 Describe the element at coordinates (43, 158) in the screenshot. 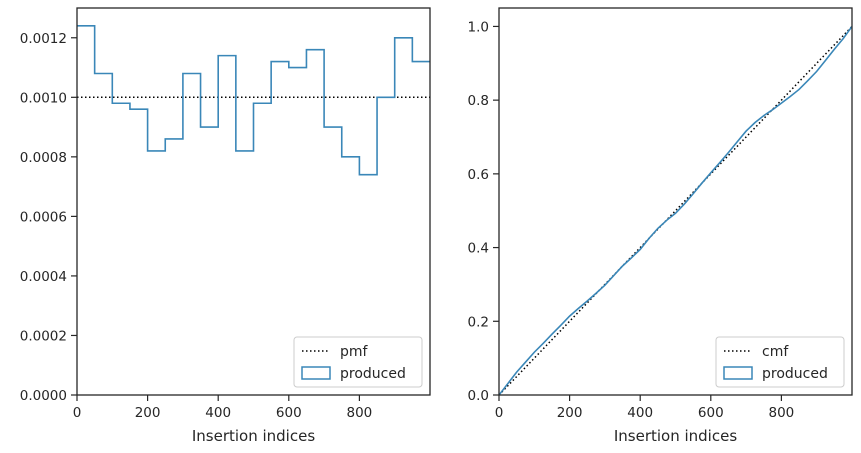

I see `y-tick-label: 0.0008` at that location.